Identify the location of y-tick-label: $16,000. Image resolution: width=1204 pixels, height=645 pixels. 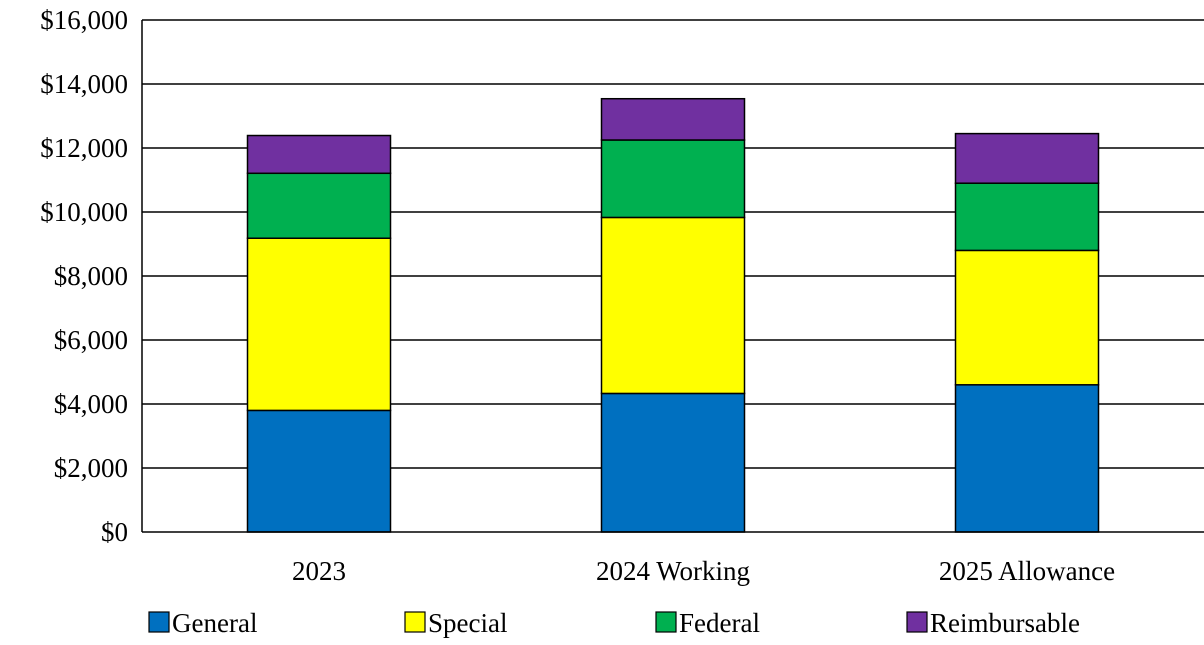
(84, 20).